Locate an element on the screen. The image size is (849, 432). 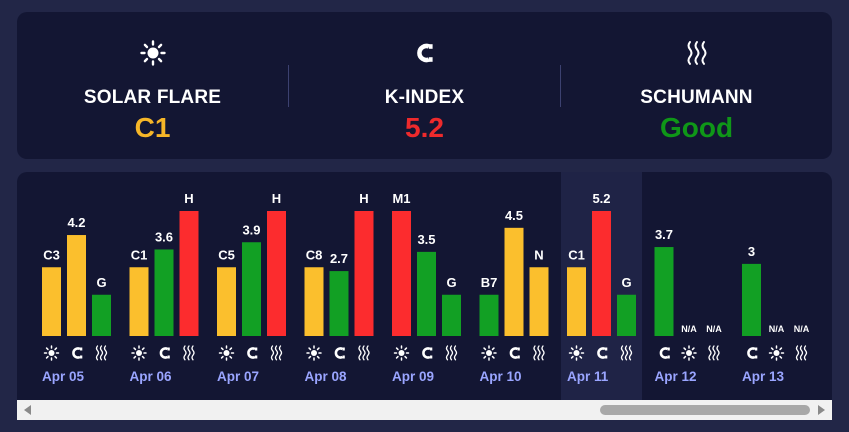
day-date-label: Apr 11 is located at coordinates (588, 376).